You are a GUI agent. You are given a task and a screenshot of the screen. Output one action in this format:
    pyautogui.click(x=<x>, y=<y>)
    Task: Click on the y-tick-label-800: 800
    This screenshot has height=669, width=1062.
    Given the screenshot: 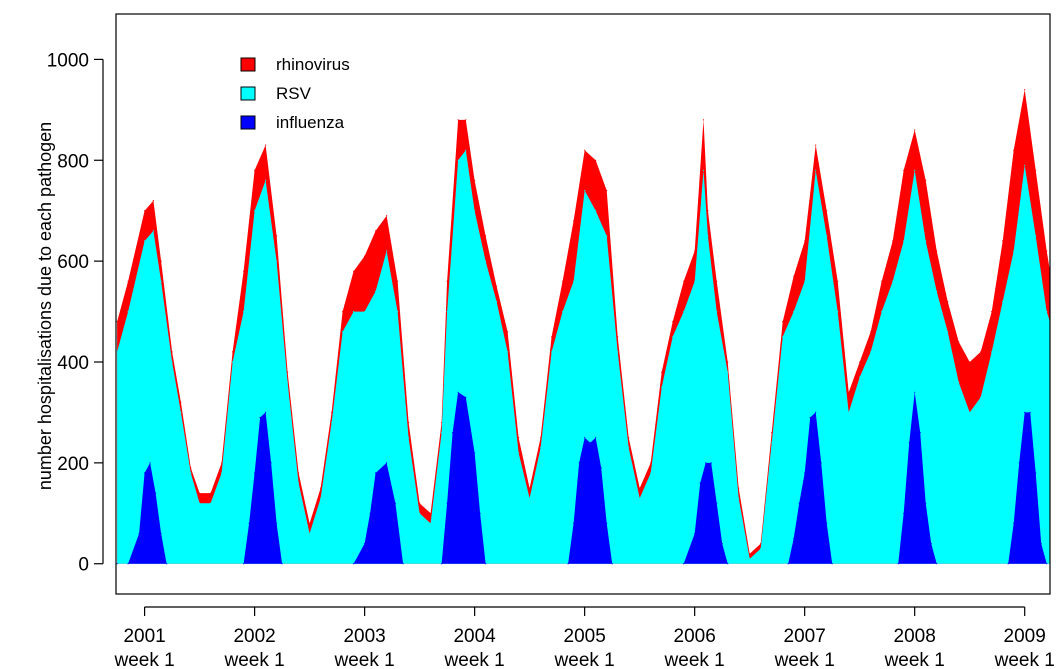 What is the action you would take?
    pyautogui.click(x=73, y=161)
    